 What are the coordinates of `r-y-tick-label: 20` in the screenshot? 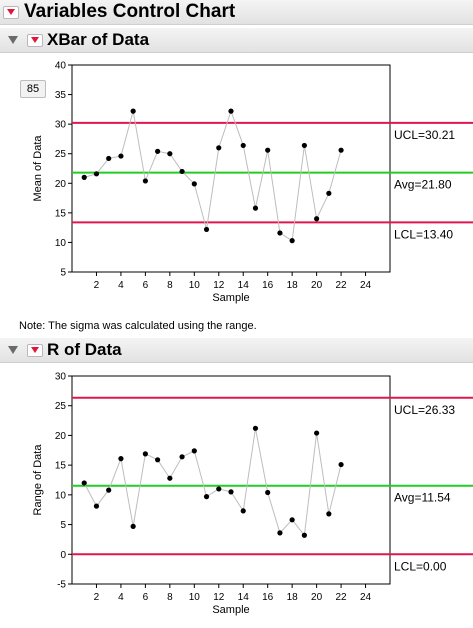 It's located at (61, 436).